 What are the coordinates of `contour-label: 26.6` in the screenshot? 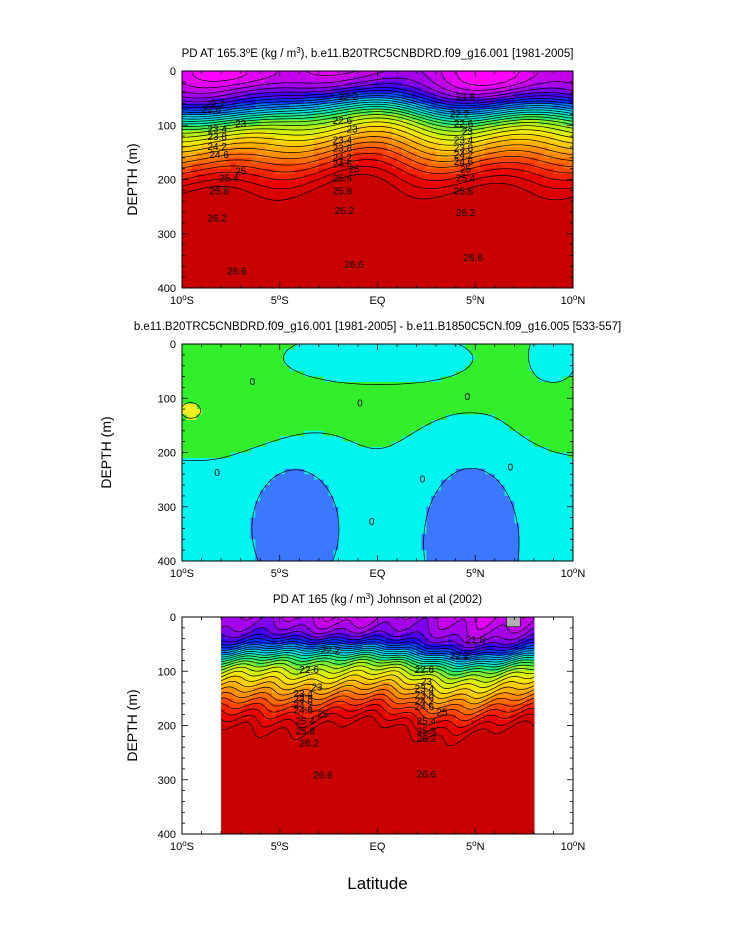 It's located at (354, 265).